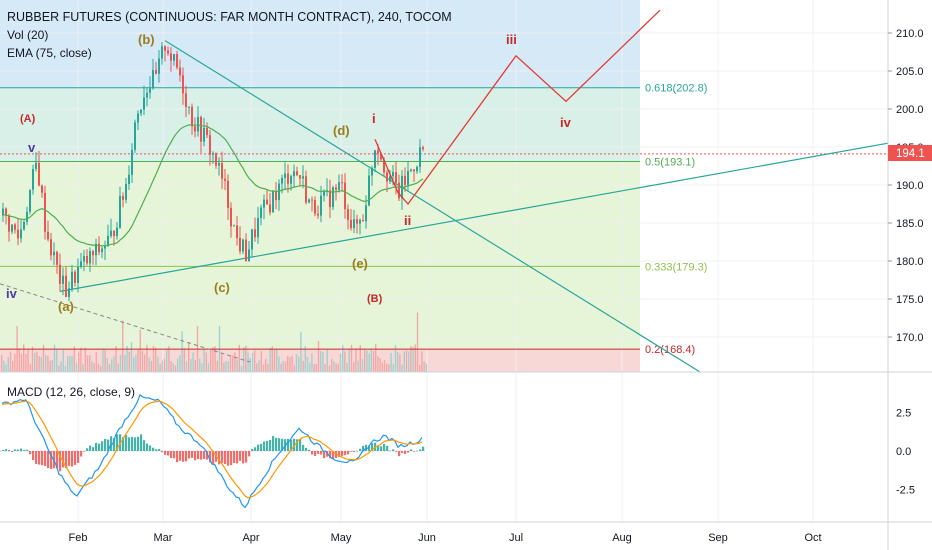 The image size is (932, 550). What do you see at coordinates (670, 350) in the screenshot?
I see `fib-label-3: 0.2(168.4)` at bounding box center [670, 350].